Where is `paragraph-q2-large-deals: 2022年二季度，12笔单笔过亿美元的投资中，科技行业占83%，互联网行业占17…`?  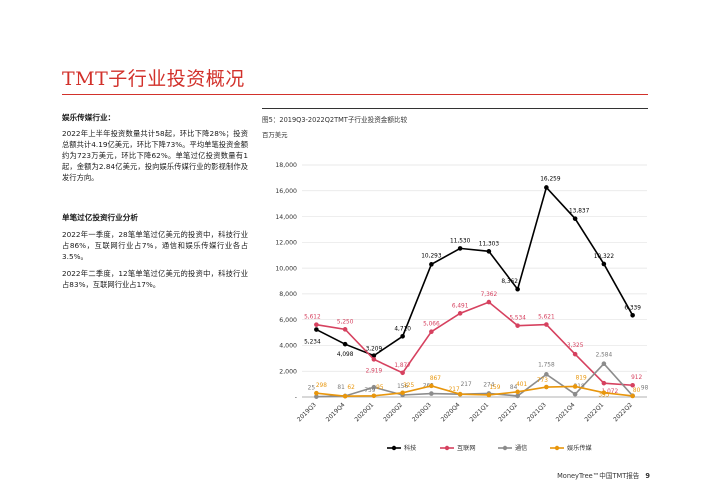 paragraph-q2-large-deals: 2022年二季度，12笔单笔过亿美元的投资中，科技行业占83%，互联网行业占17… is located at coordinates (155, 279).